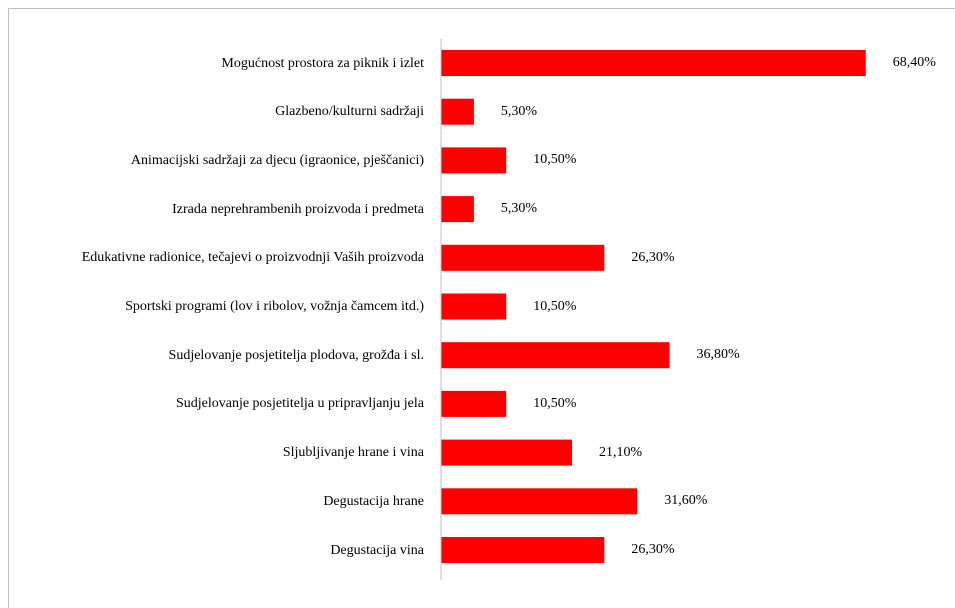  Describe the element at coordinates (353, 453) in the screenshot. I see `category-label: Sljubljivanje hrane i vina` at that location.